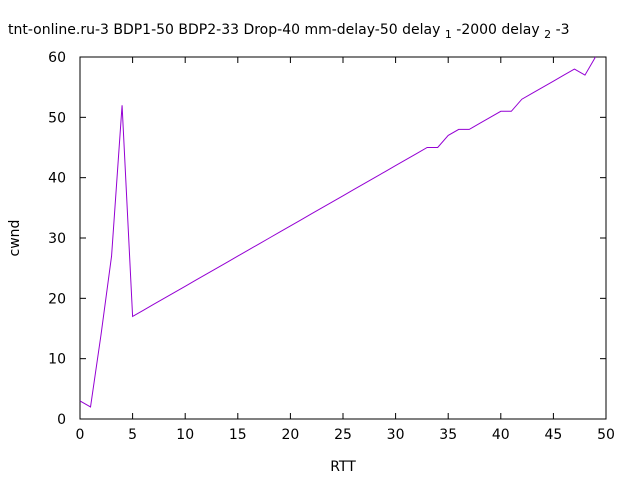  Describe the element at coordinates (501, 435) in the screenshot. I see `x-tick-label: 40` at that location.